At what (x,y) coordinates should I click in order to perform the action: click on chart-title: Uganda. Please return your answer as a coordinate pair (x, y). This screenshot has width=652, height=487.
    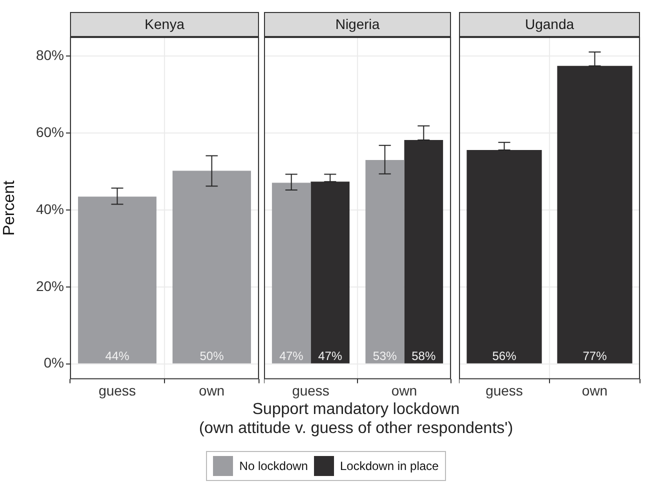
    Looking at the image, I should click on (549, 24).